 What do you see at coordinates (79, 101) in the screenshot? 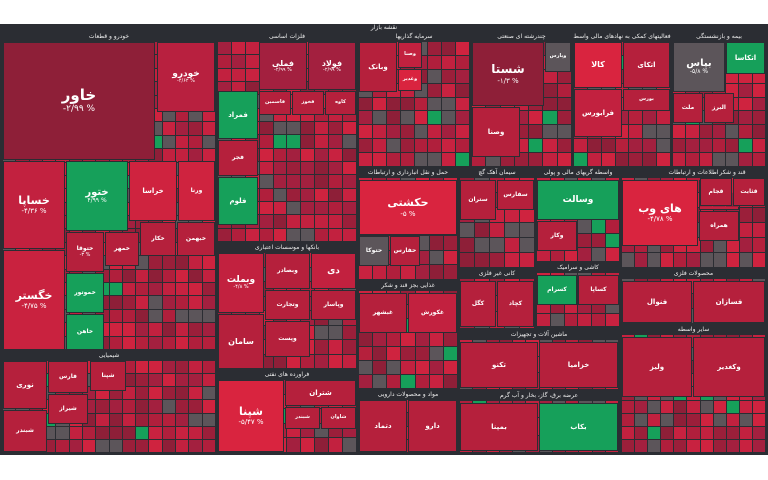
I see `stock-tile: خاور -۲/۹۹ %` at bounding box center [79, 101].